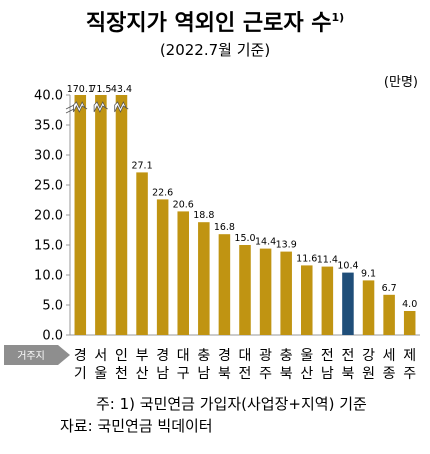  Describe the element at coordinates (265, 242) in the screenshot. I see `data-label: 14.4` at that location.